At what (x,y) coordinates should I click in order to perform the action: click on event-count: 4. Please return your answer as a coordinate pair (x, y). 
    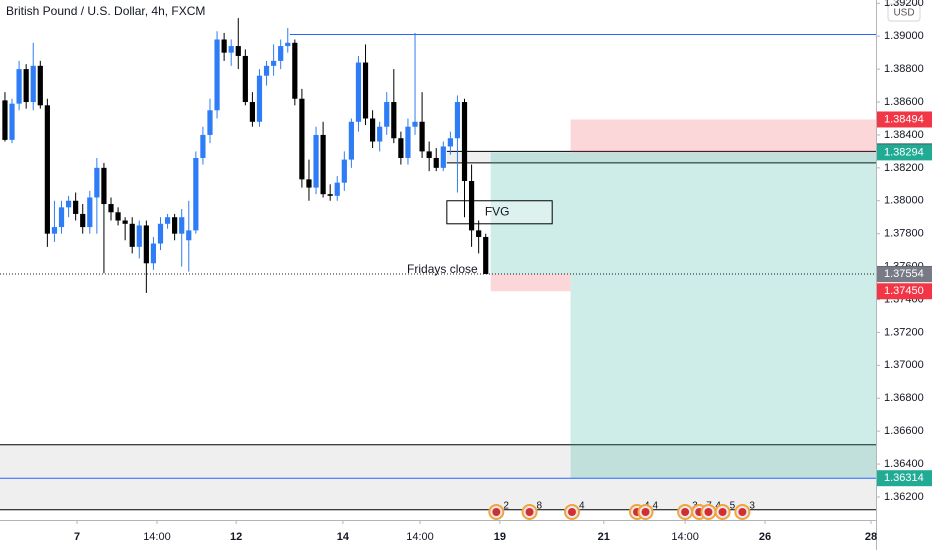
    Looking at the image, I should click on (656, 506).